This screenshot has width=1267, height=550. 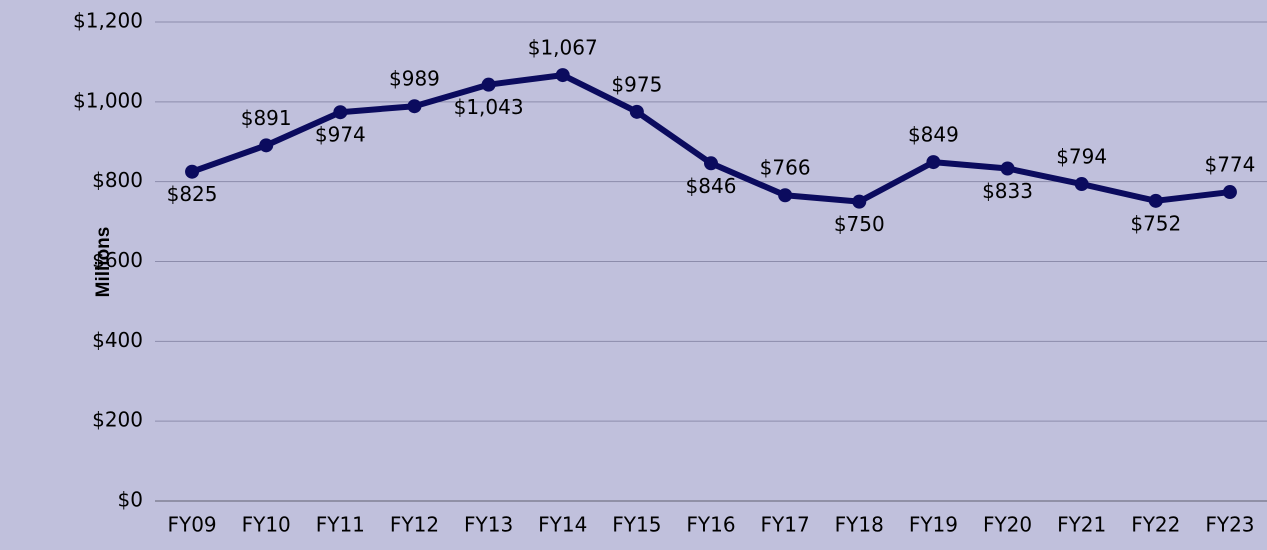 I want to click on y-tick-label: $1,200, so click(x=108, y=21).